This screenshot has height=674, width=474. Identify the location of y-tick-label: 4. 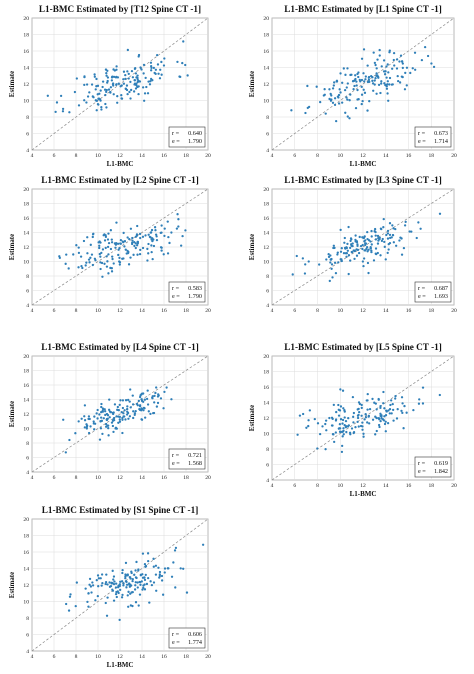
(27, 151).